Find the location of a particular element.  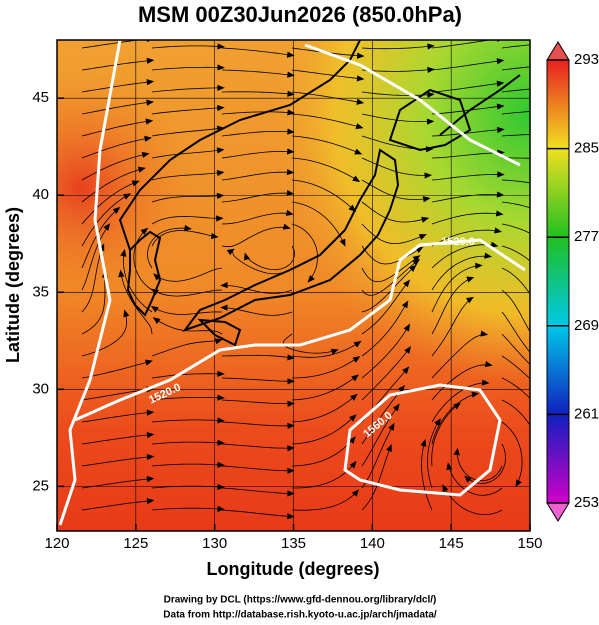

contour-line is located at coordinates (412, 105).